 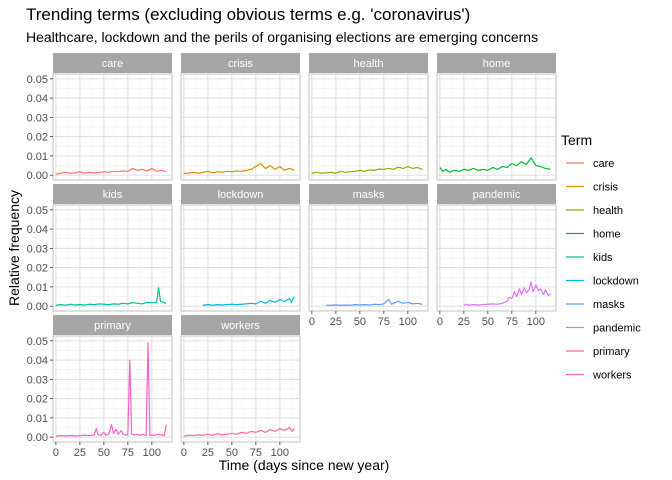 I want to click on facet-panel-crisis: crisis, so click(x=240, y=117).